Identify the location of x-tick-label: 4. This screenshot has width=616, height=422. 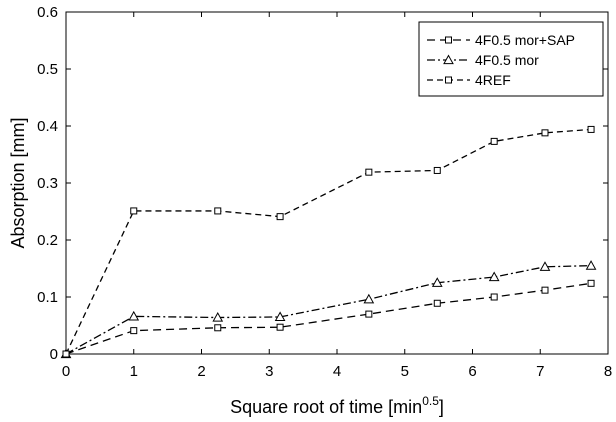
(337, 371).